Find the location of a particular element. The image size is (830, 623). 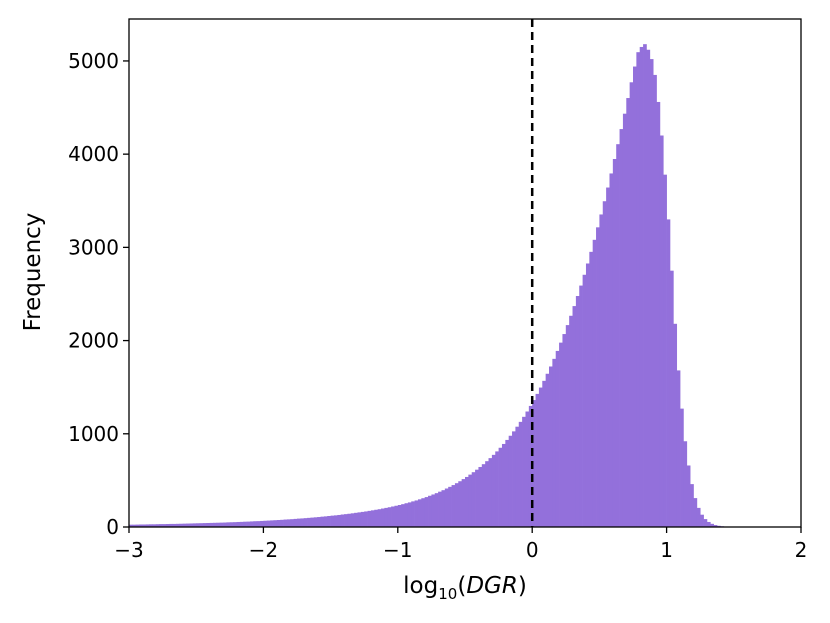

x-tick-label: 1 is located at coordinates (666, 550).